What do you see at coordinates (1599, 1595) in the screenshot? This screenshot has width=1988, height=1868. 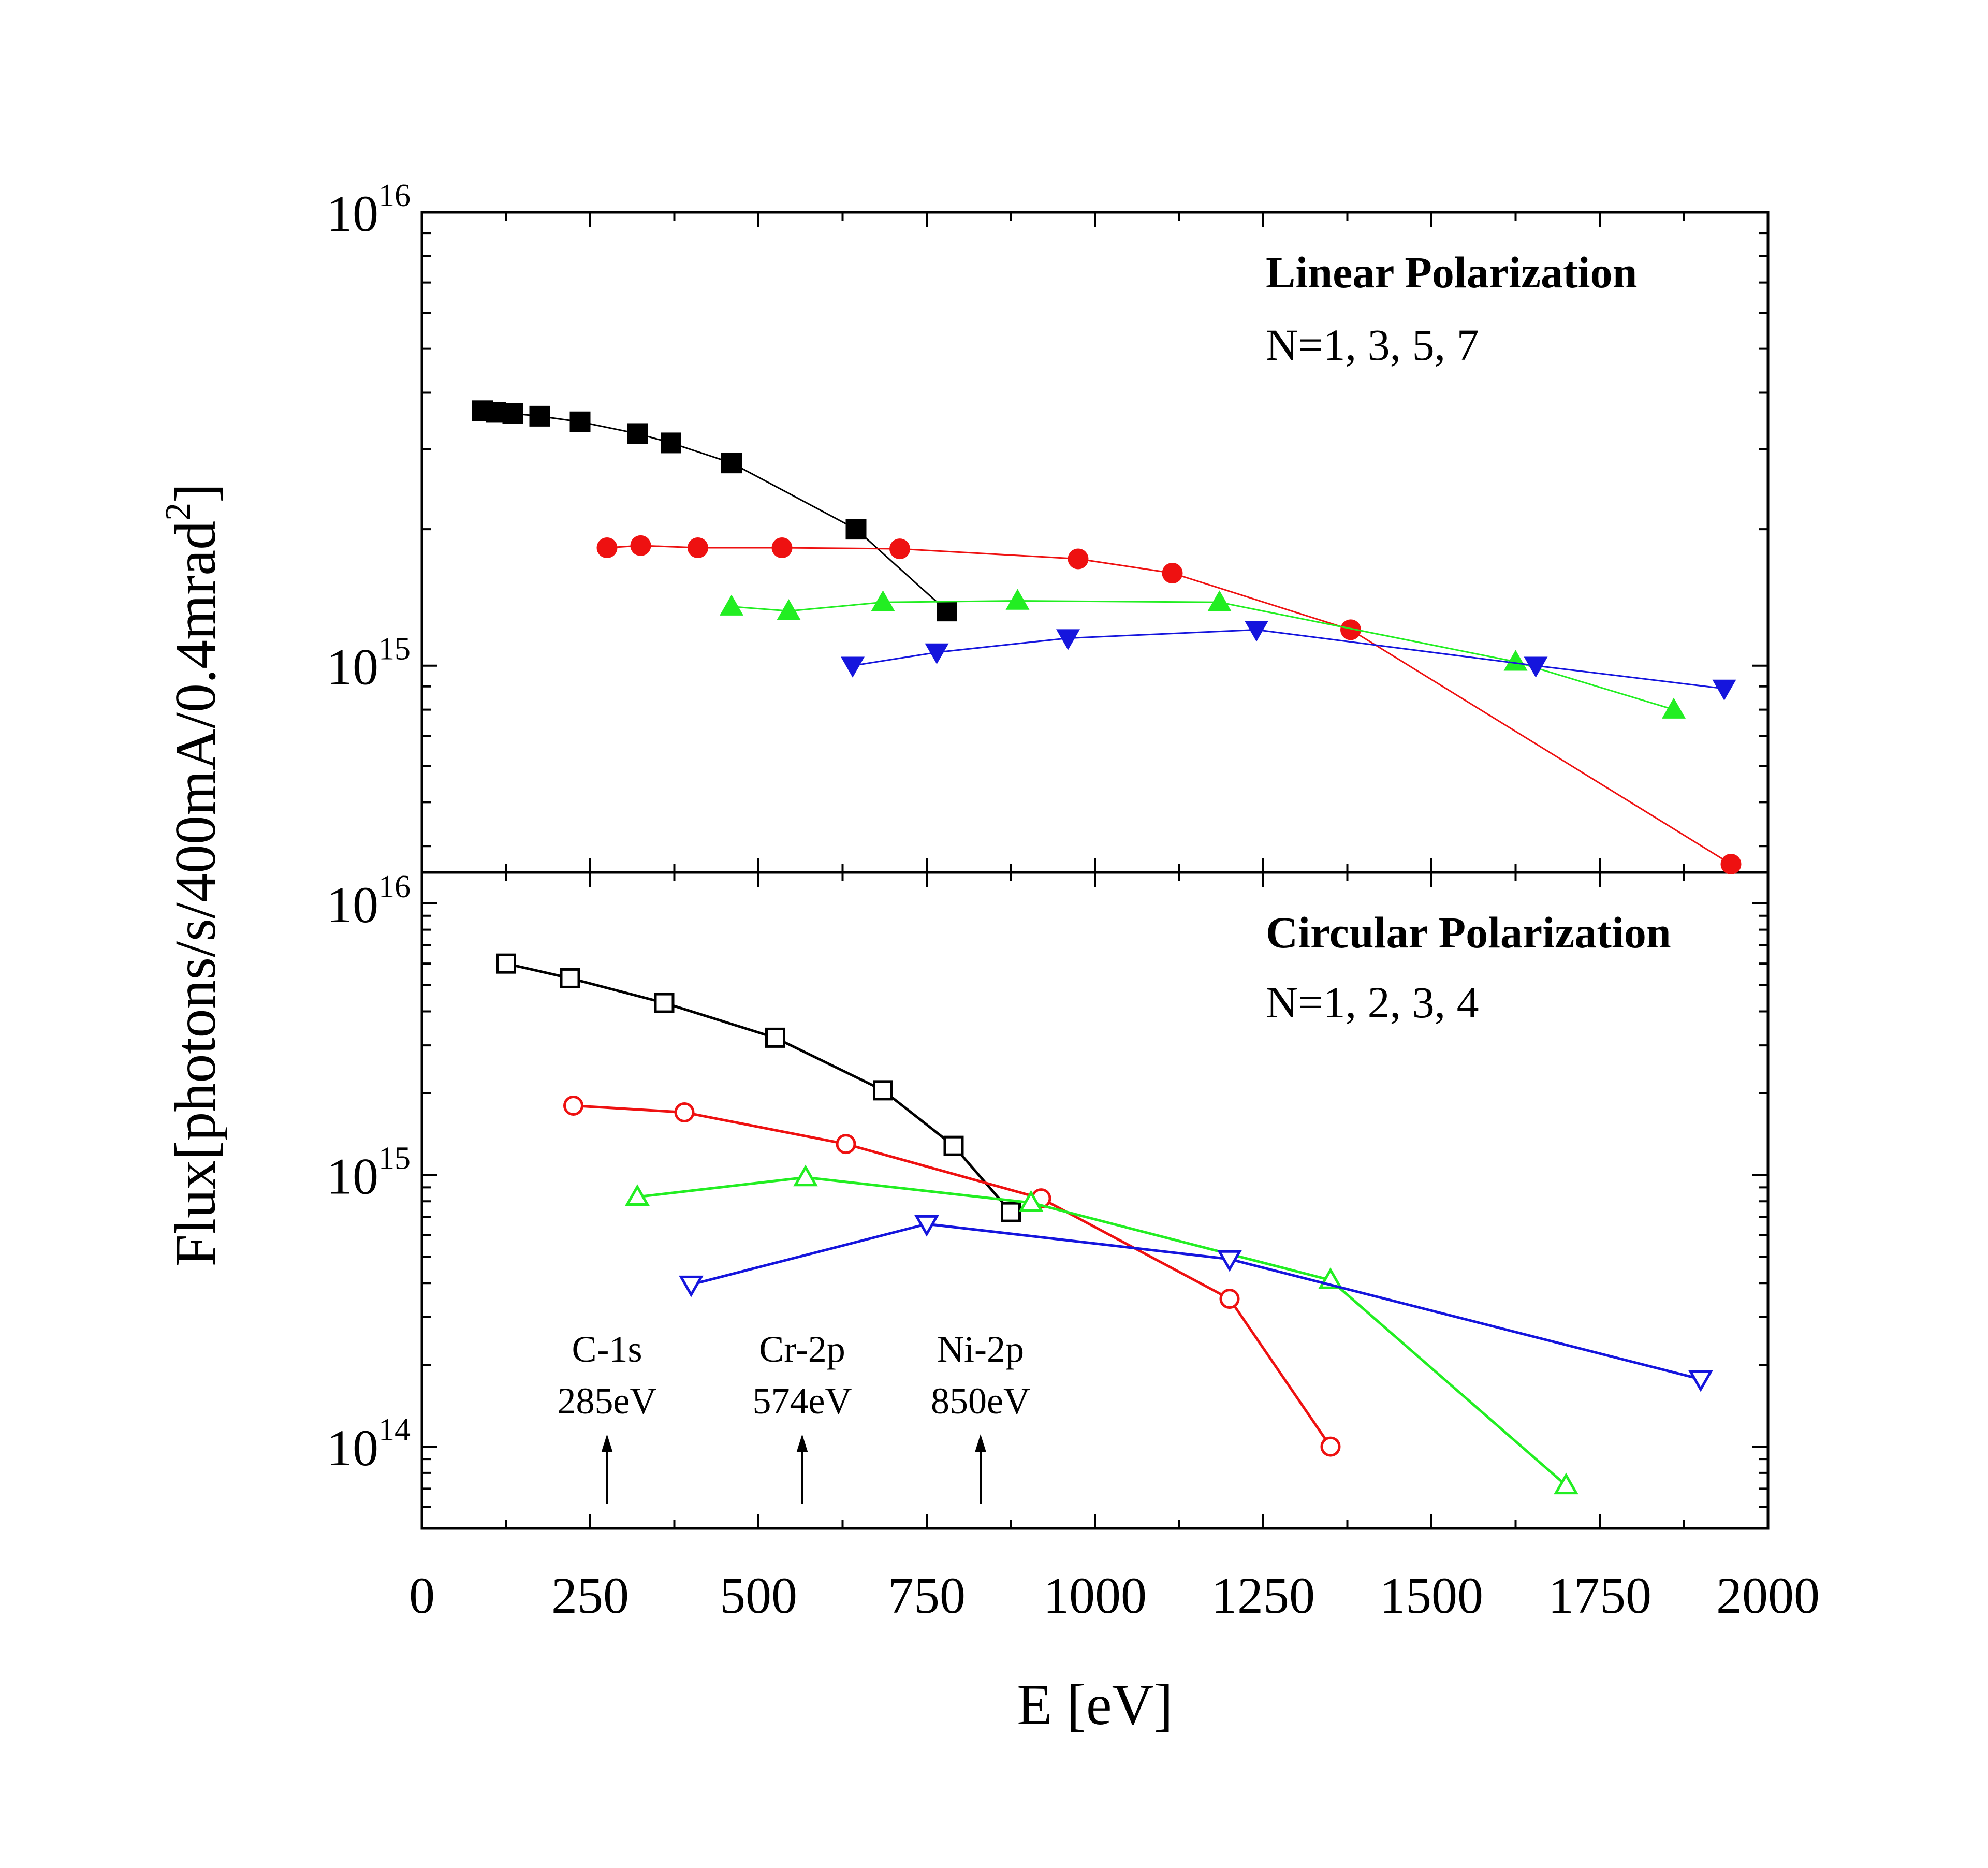 I see `x-tick-label: 1750` at bounding box center [1599, 1595].